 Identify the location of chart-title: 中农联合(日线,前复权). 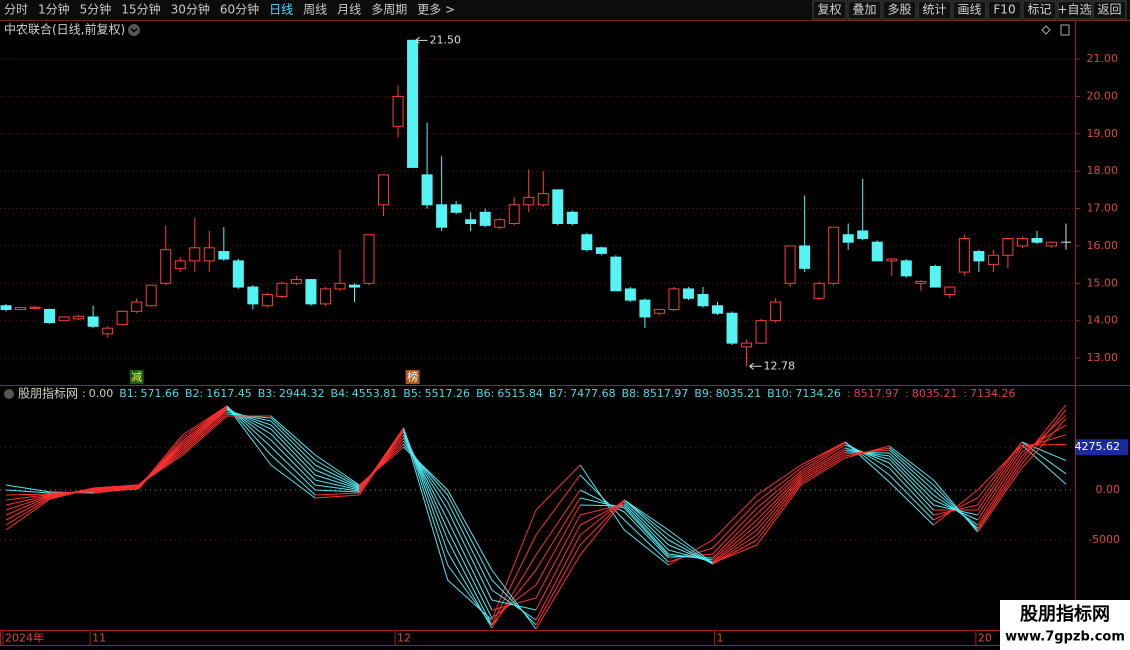
(64, 29).